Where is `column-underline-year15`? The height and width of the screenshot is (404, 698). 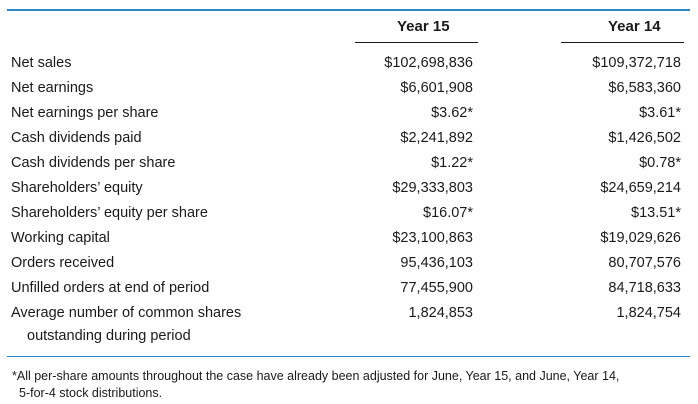 column-underline-year15 is located at coordinates (416, 42).